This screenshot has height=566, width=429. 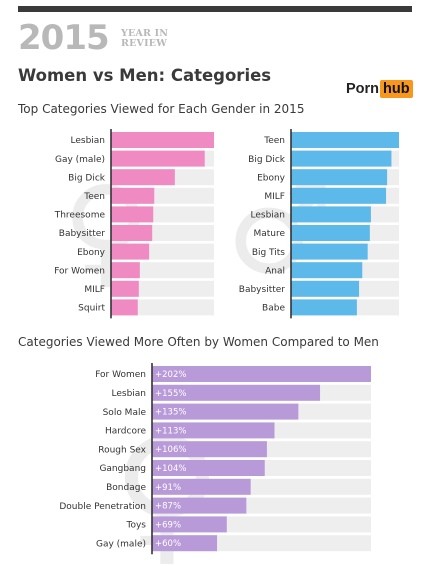 What do you see at coordinates (91, 309) in the screenshot?
I see `women-category-label: Squirt` at bounding box center [91, 309].